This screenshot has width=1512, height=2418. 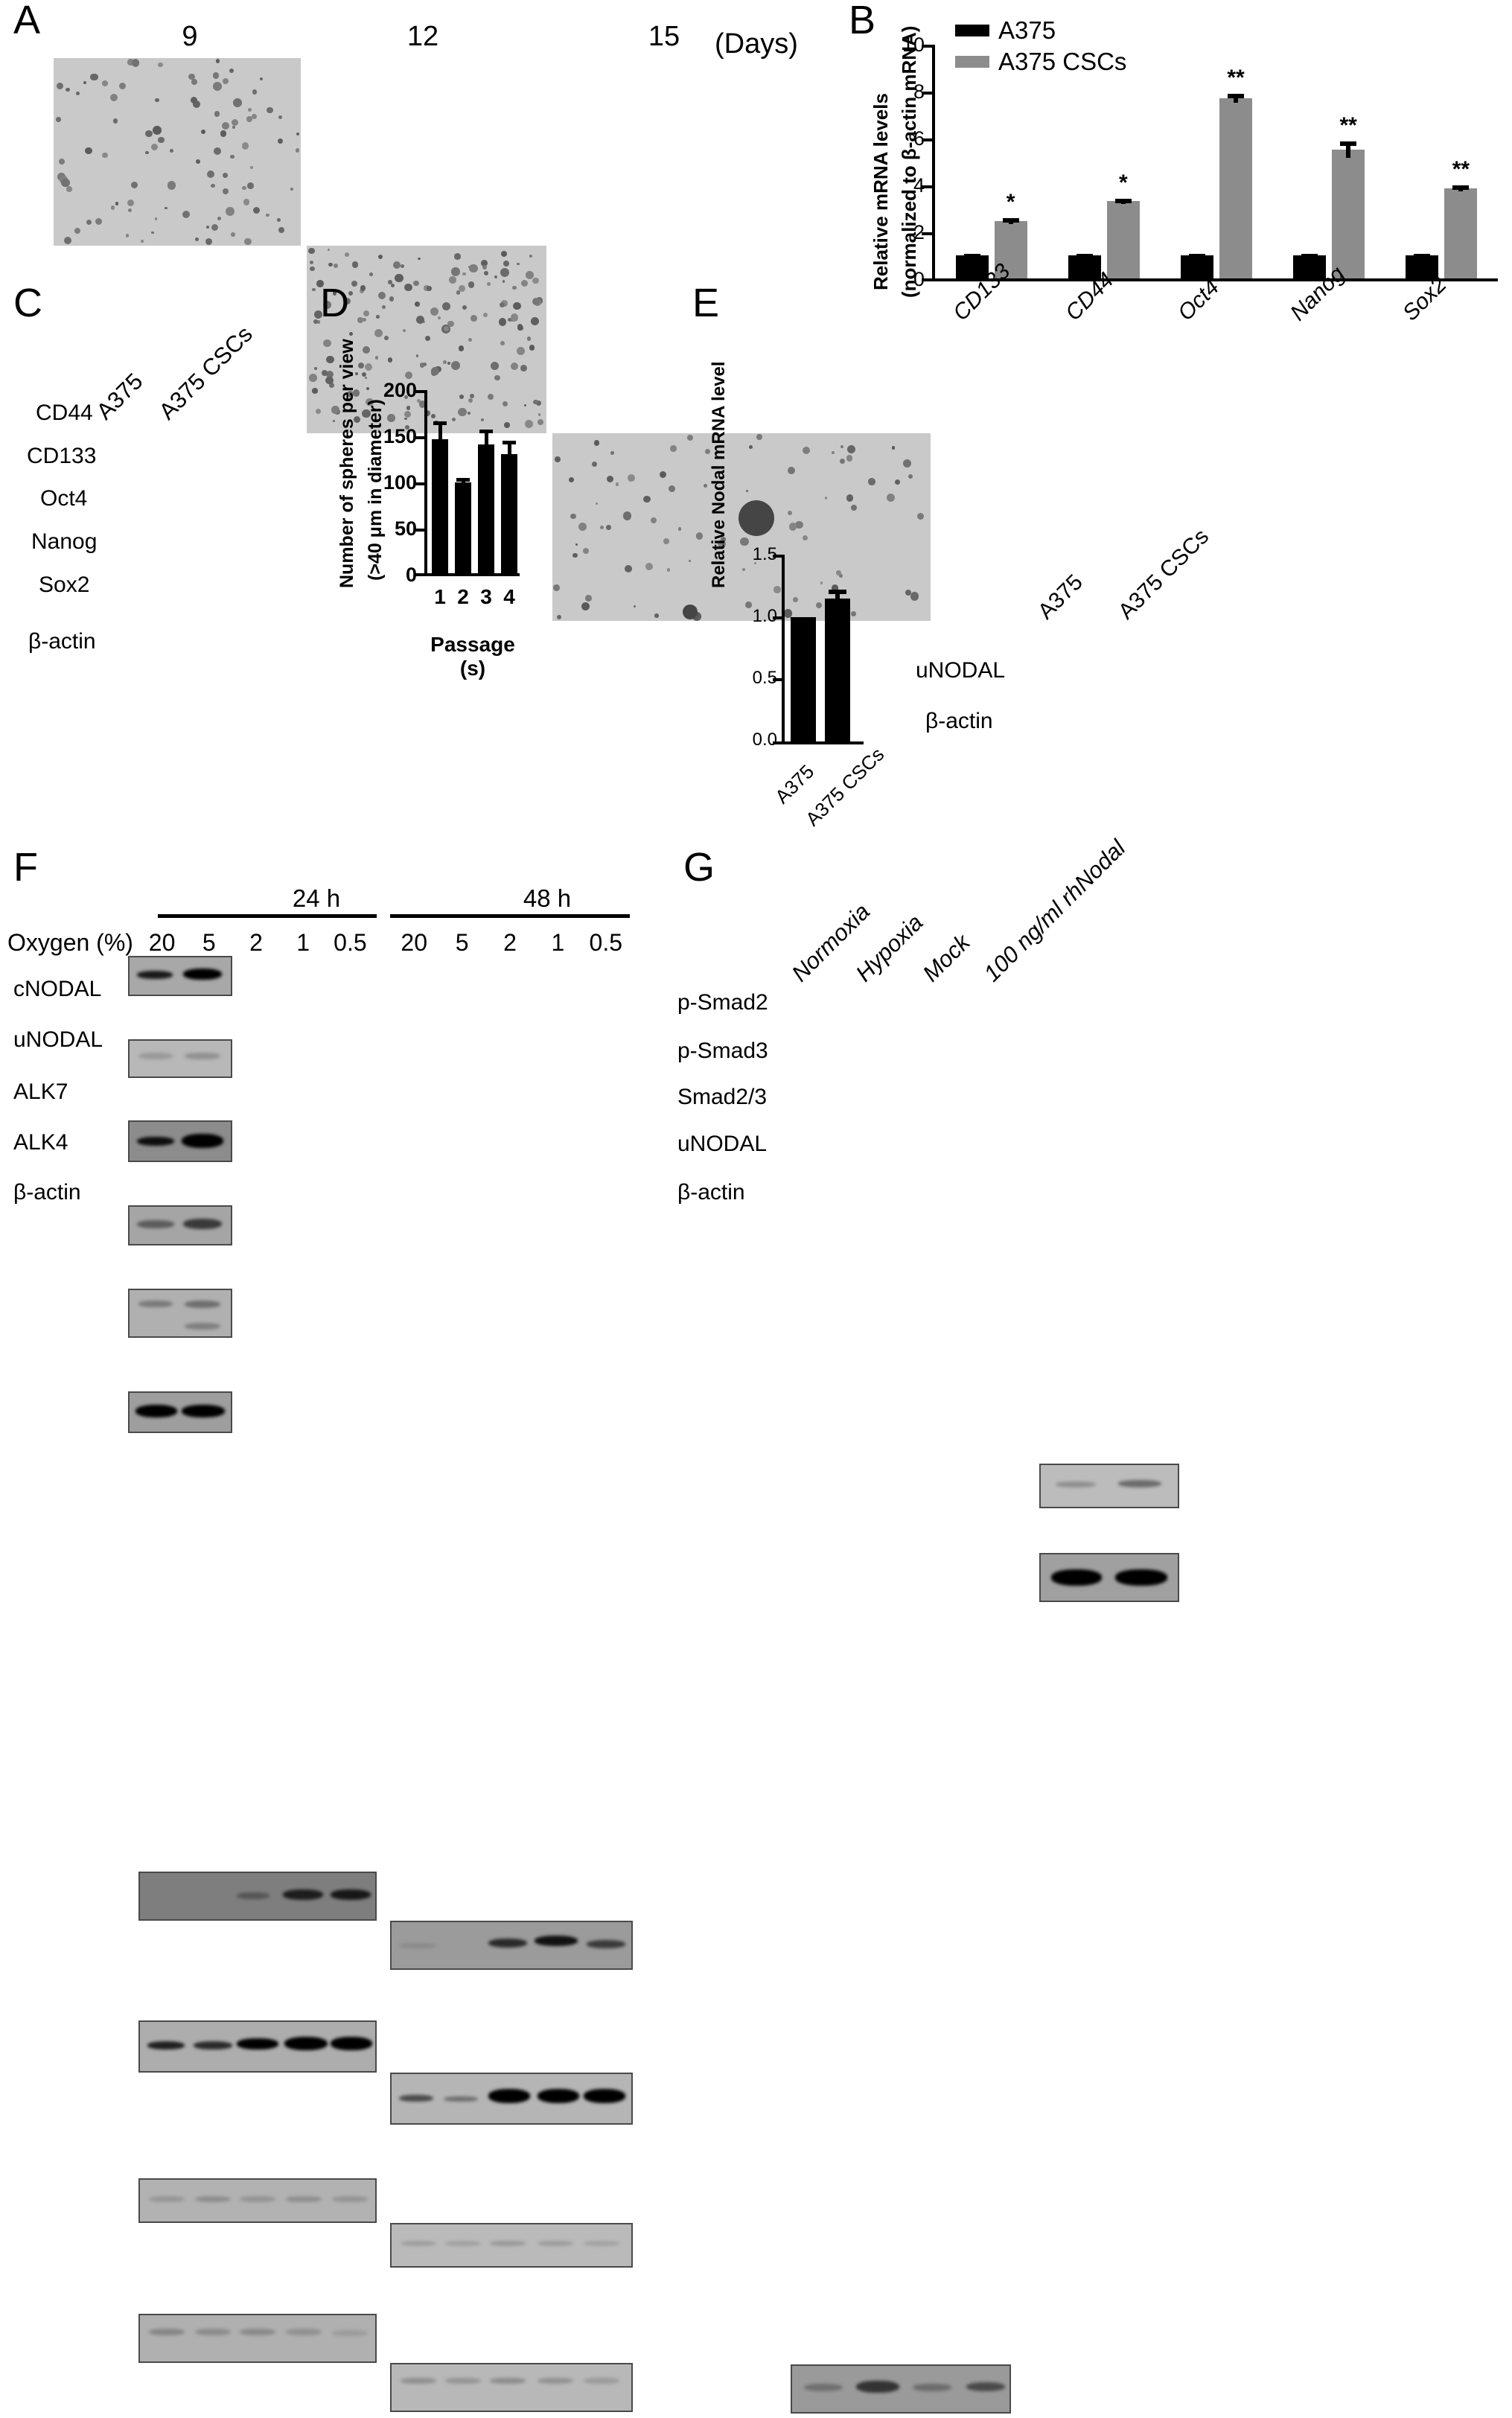 I want to click on panel-d-ytick-100: 100, so click(x=400, y=482).